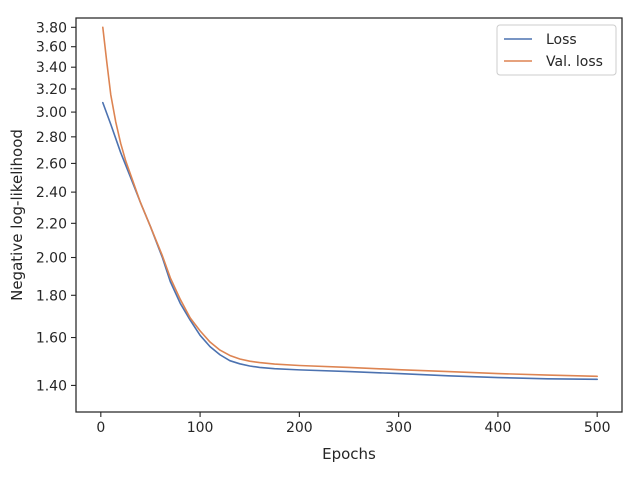 The image size is (640, 480). I want to click on legend: Loss Val. loss, so click(556, 50).